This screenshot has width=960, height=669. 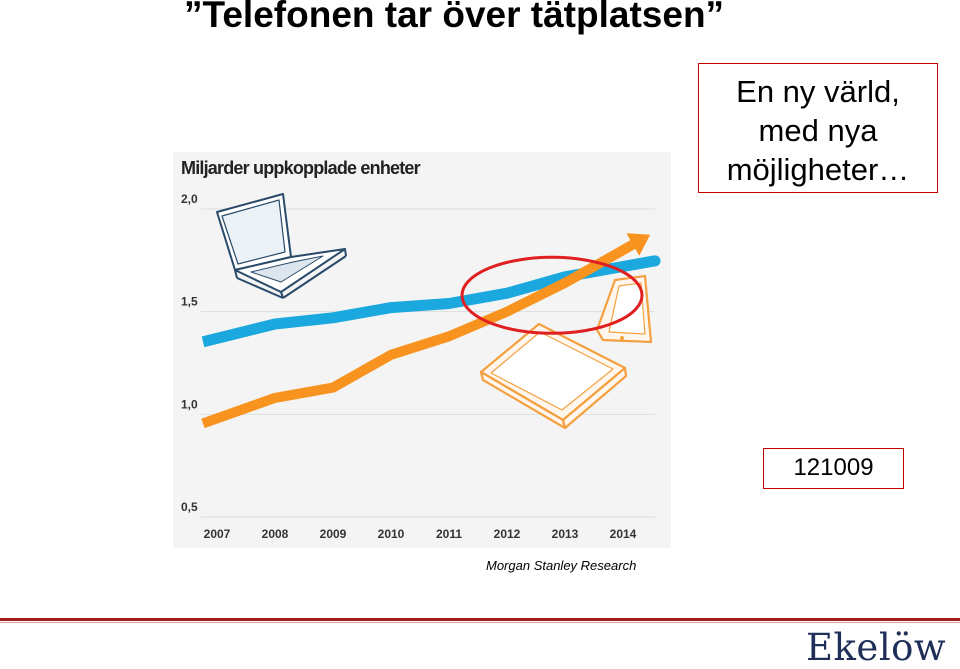 What do you see at coordinates (420, 534) in the screenshot?
I see `x-tick-labels: 2007 2008 2009 2010 2011 2012 2013 2014` at bounding box center [420, 534].